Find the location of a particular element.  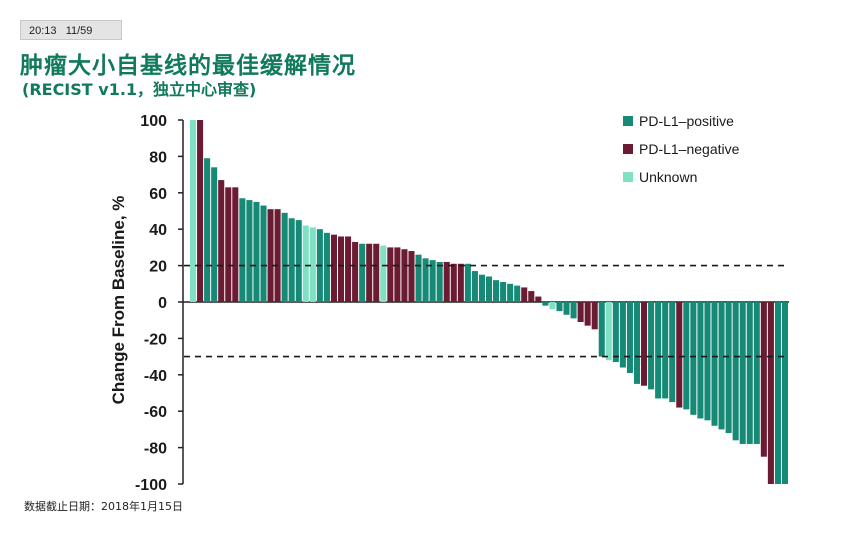

y-axis-label: Change From Baseline, % is located at coordinates (118, 300).